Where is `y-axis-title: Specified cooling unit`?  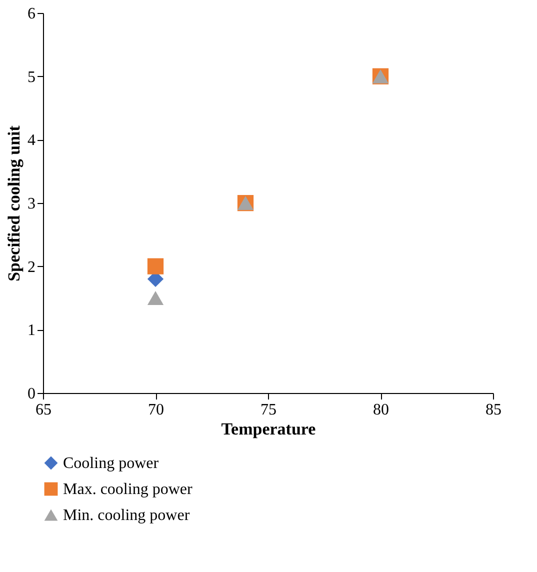 y-axis-title: Specified cooling unit is located at coordinates (14, 203).